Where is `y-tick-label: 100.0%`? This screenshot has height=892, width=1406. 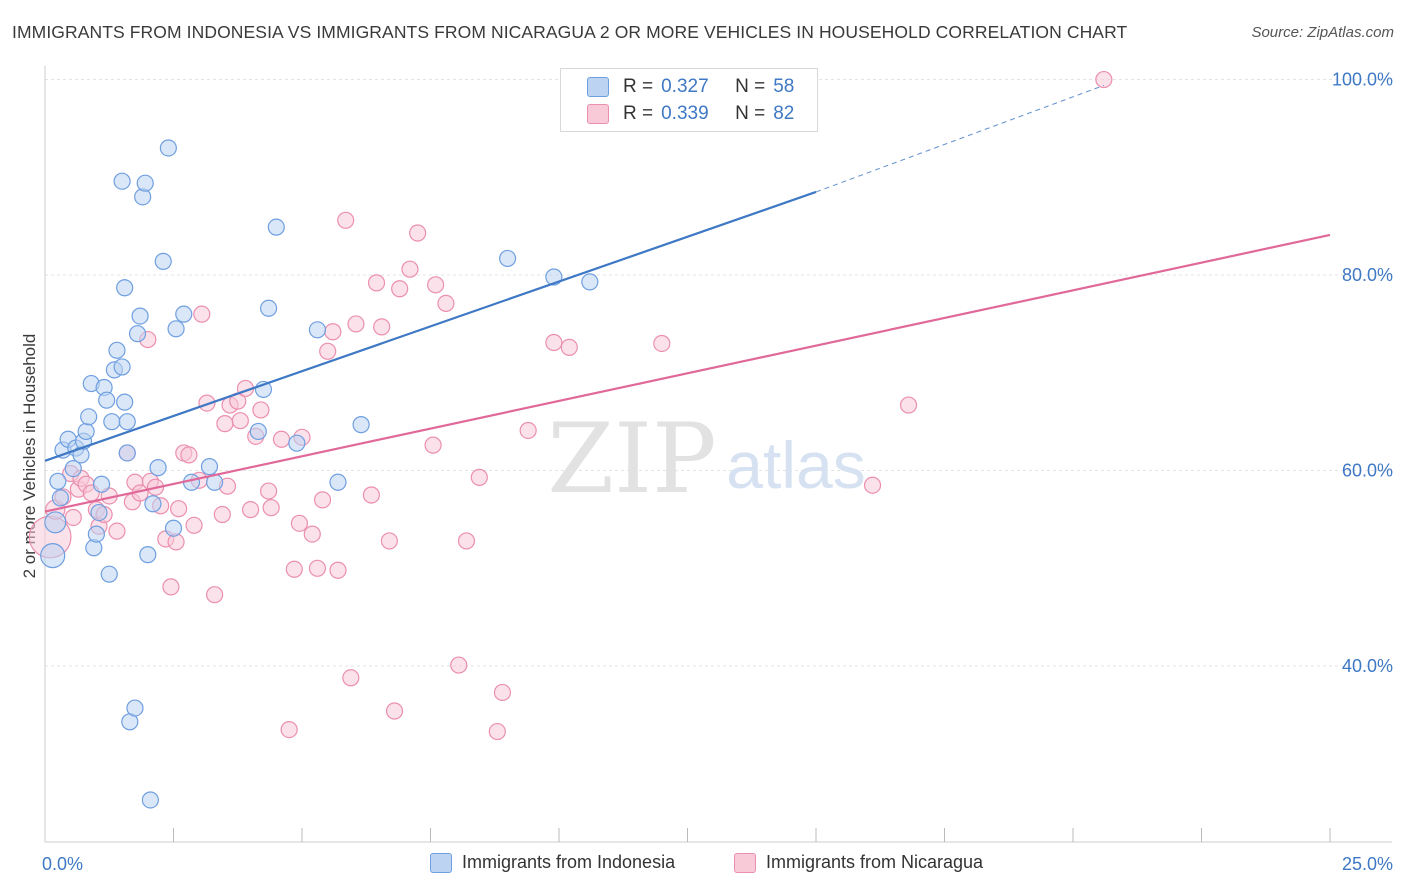
y-tick-label: 100.0% is located at coordinates (1362, 80).